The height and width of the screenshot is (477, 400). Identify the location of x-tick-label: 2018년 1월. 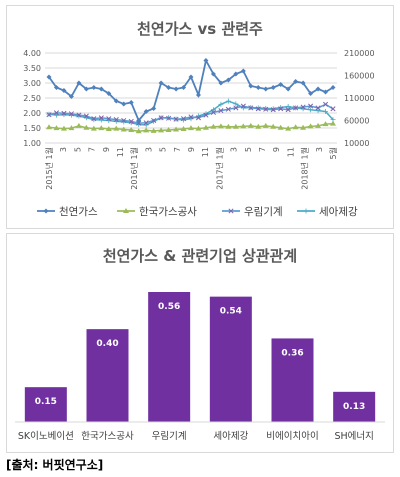
(305, 168).